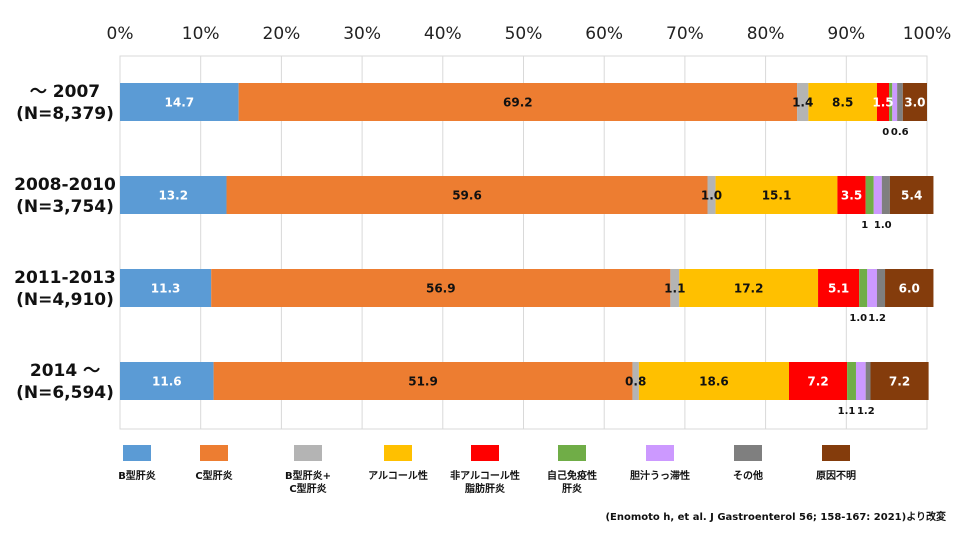  Describe the element at coordinates (65, 371) in the screenshot. I see `category-label: 2014 ～` at that location.